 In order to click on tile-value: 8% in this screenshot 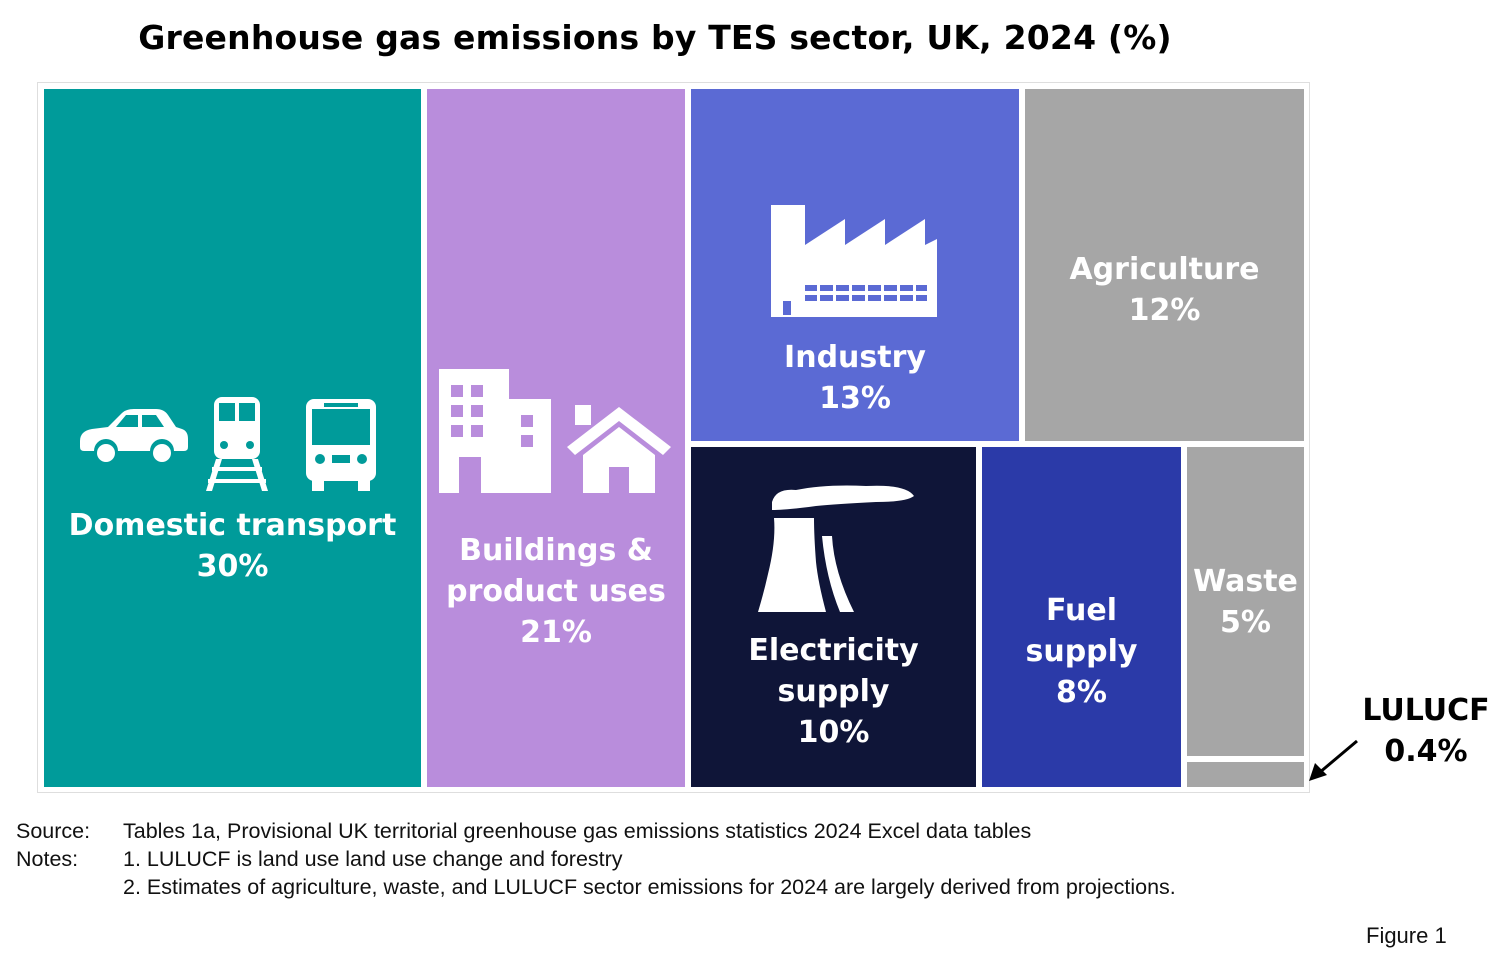, I will do `click(1081, 692)`.